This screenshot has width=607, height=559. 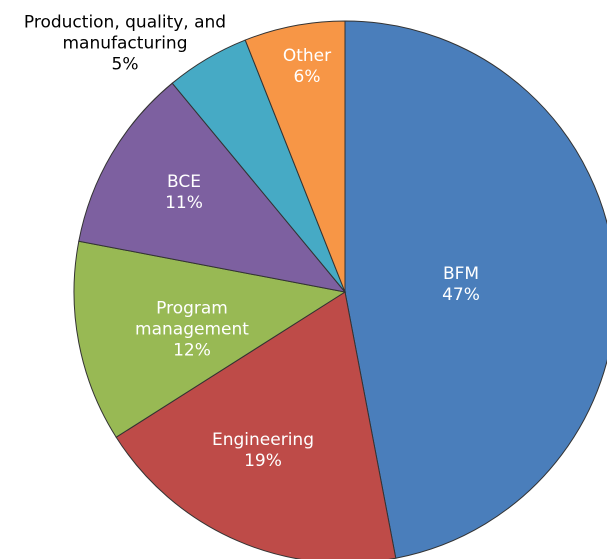 I want to click on category-label: BFM, so click(x=461, y=274).